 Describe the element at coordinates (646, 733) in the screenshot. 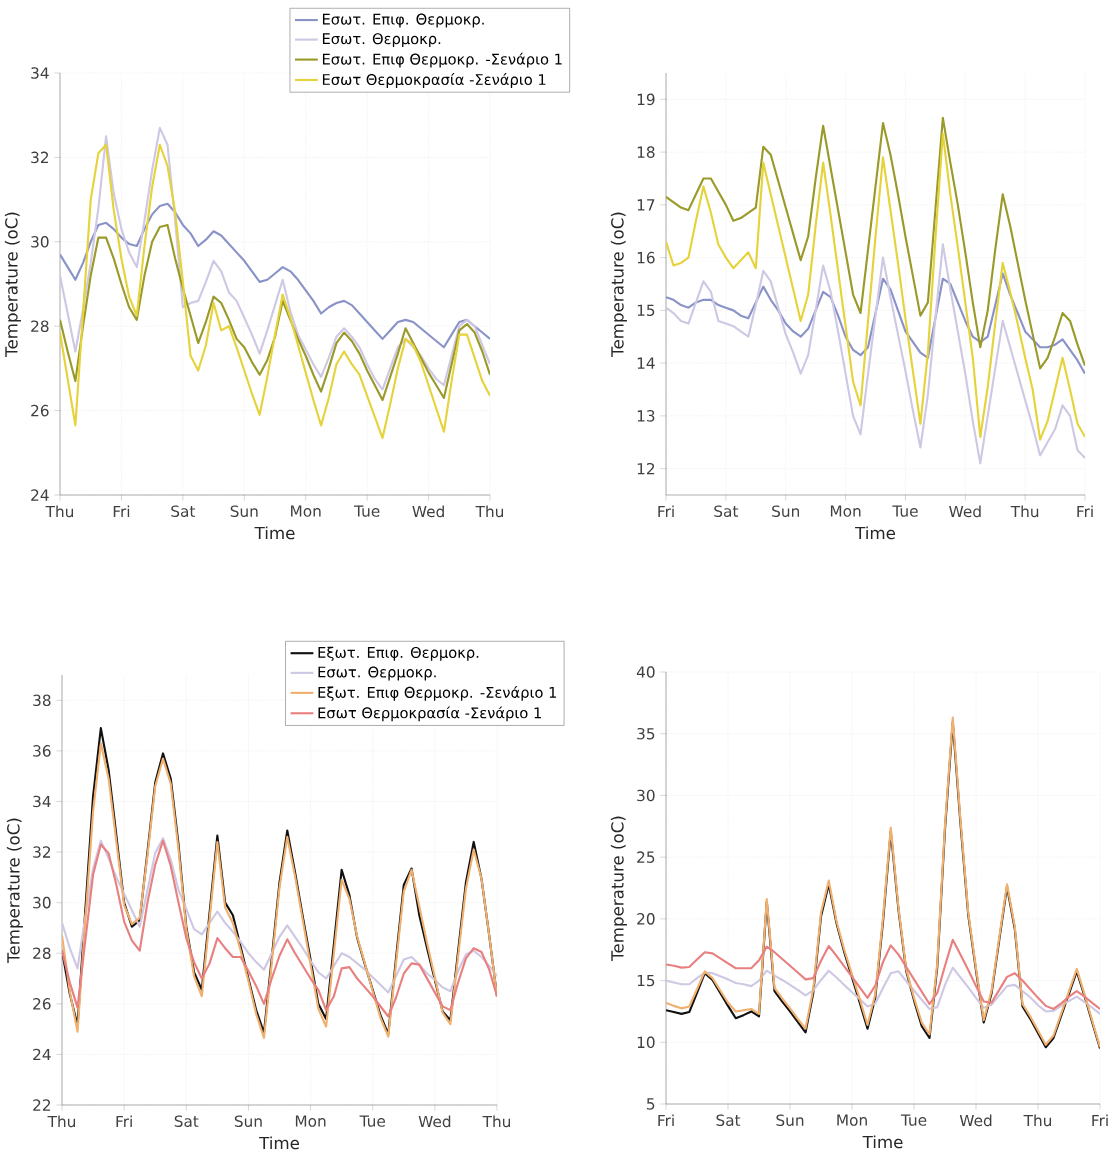

I see `y-tick-label: 35` at that location.